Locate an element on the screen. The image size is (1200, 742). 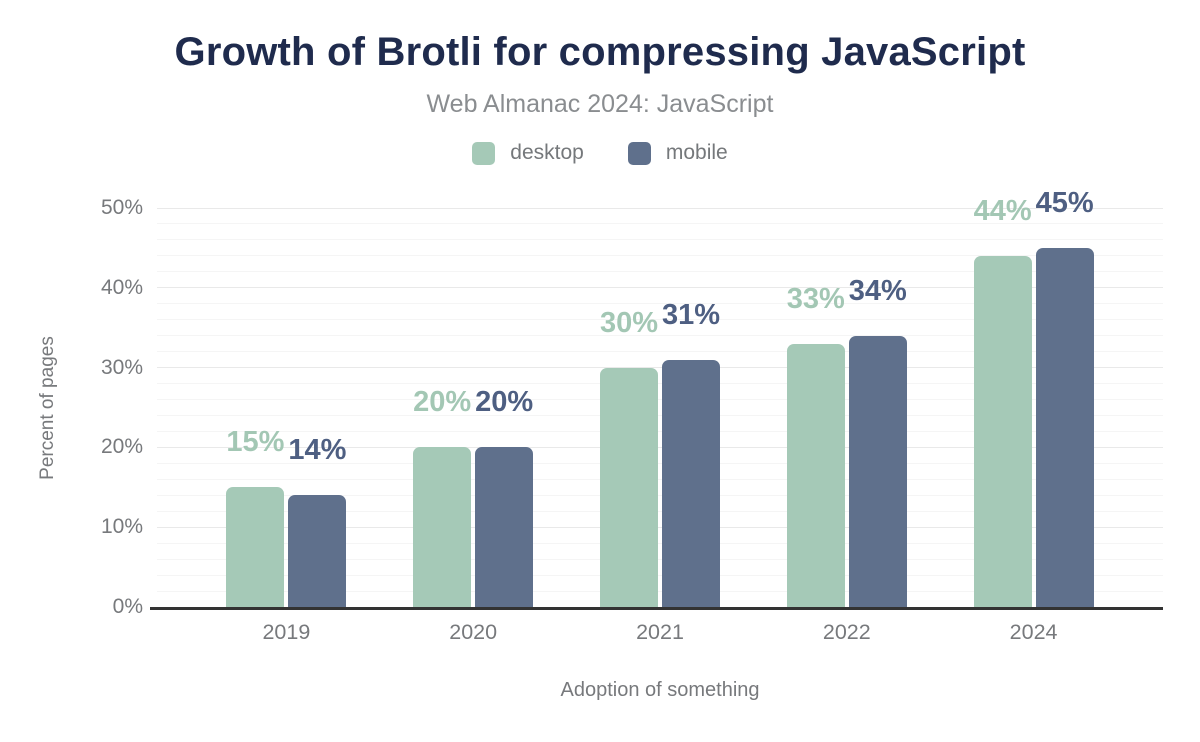
y-tick-label: 10% is located at coordinates (121, 527).